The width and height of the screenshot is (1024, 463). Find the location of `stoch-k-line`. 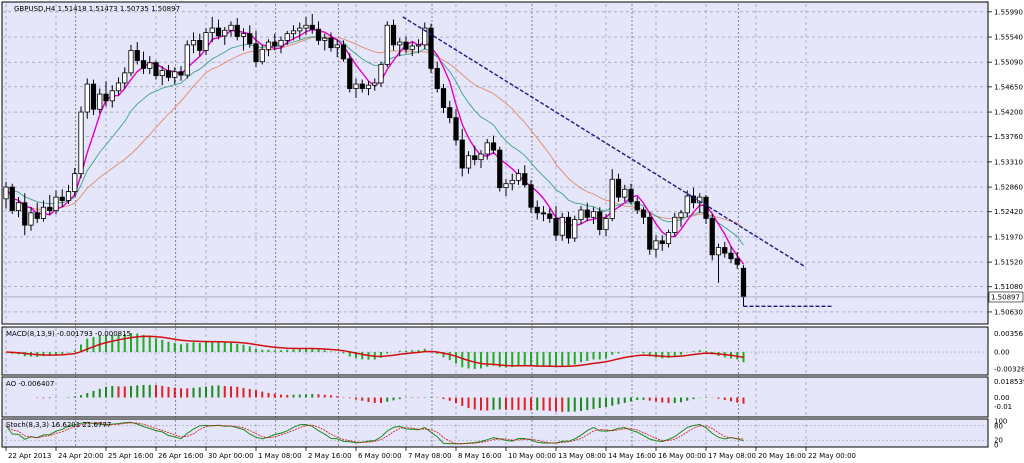

stoch-k-line is located at coordinates (374, 433).